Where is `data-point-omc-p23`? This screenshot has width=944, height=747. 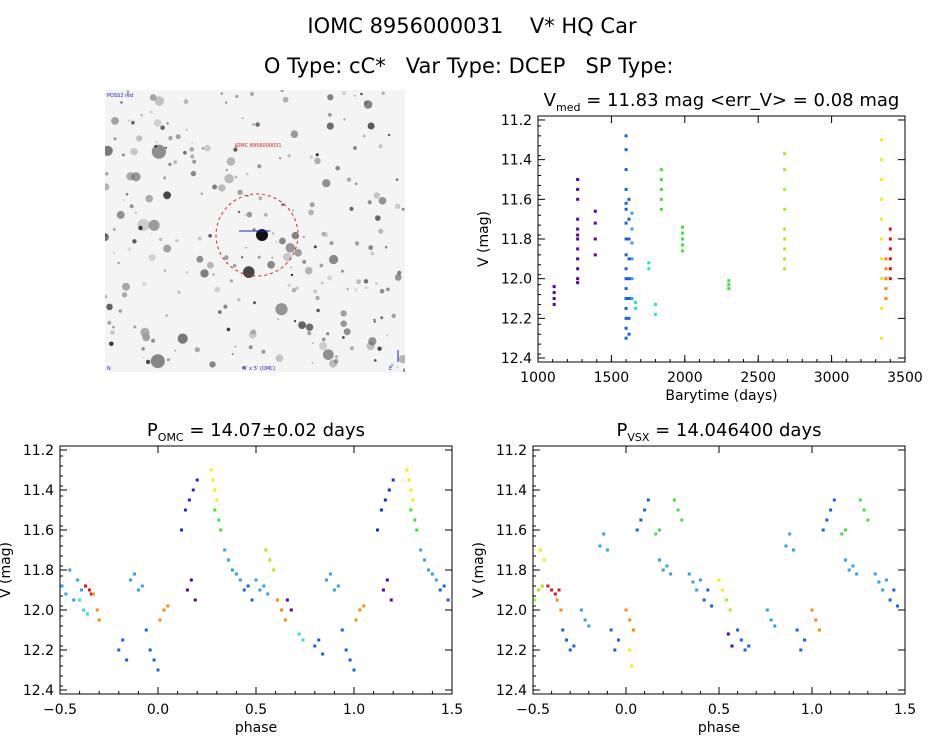 data-point-omc-p23 is located at coordinates (356, 620).